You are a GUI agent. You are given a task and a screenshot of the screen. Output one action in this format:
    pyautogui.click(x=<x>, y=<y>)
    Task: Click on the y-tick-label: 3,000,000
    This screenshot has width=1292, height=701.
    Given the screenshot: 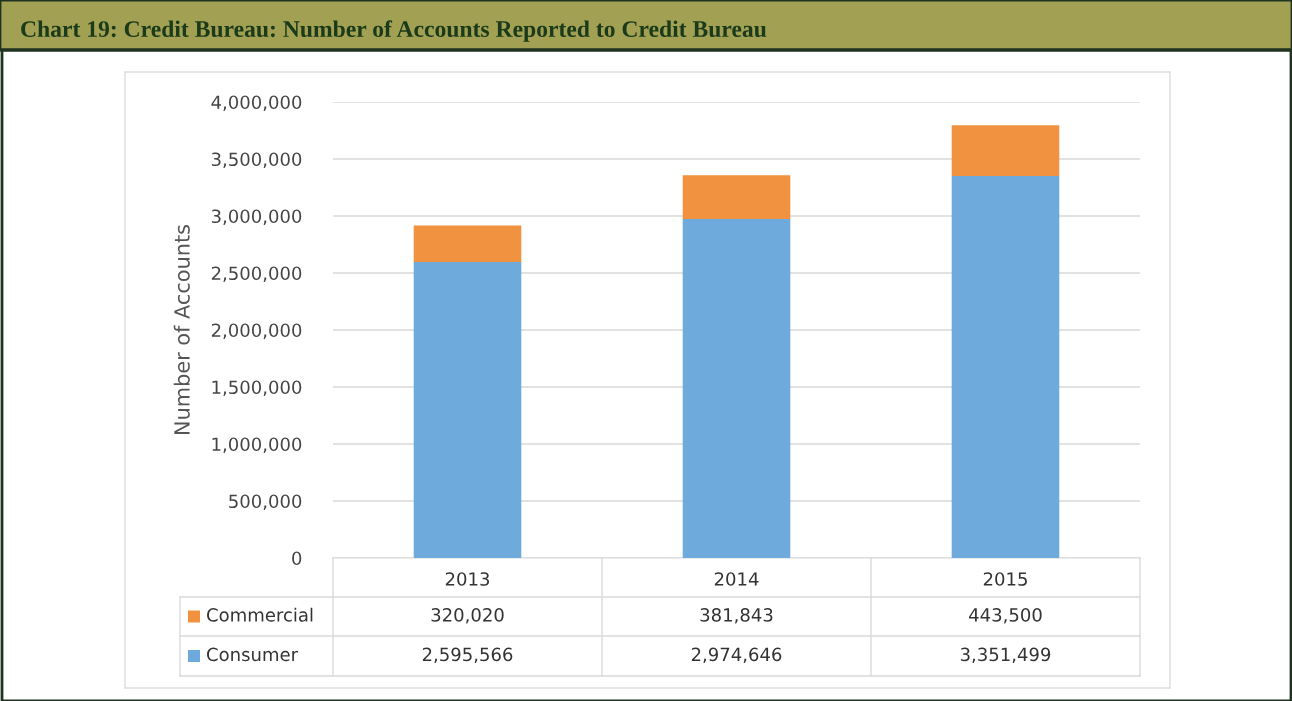 What is the action you would take?
    pyautogui.click(x=256, y=217)
    